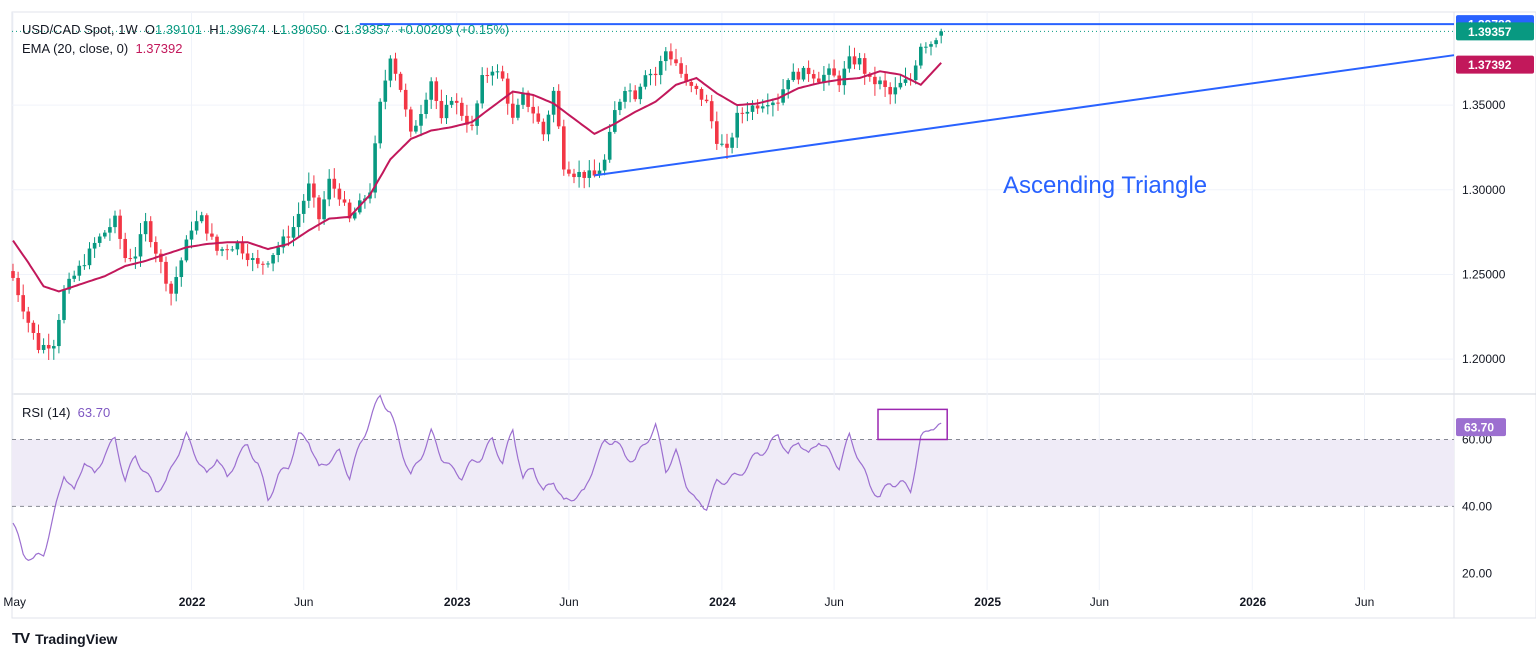 Image resolution: width=1536 pixels, height=658 pixels. Describe the element at coordinates (339, 29) in the screenshot. I see `legend-close-label: C` at that location.